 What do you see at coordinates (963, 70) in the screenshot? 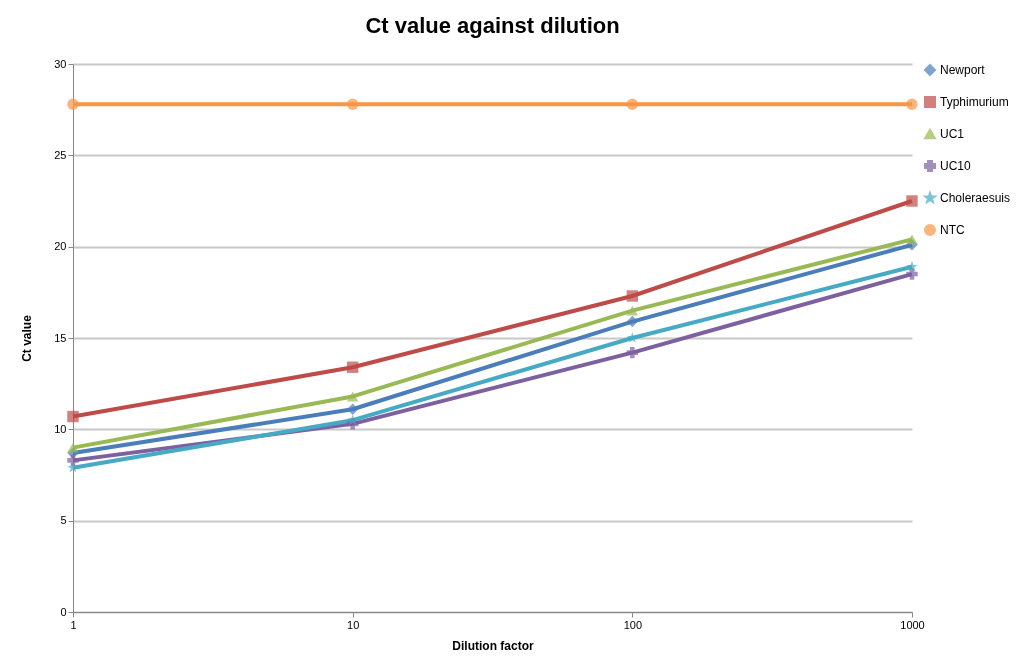
I see `legend-label: Newport` at bounding box center [963, 70].